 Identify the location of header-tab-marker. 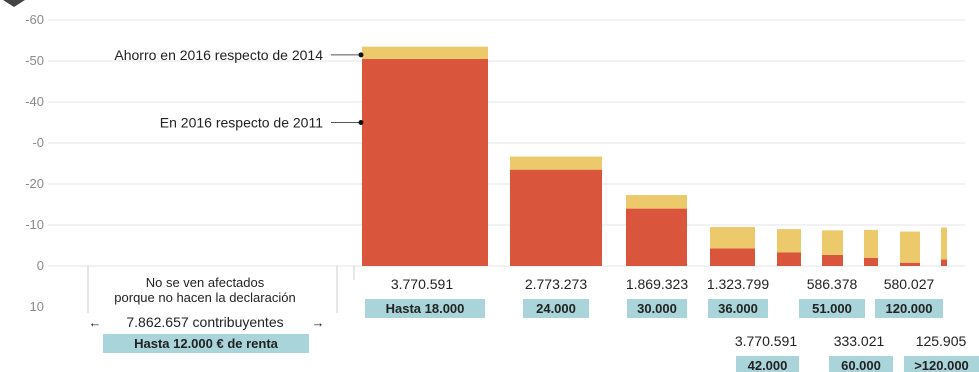
(14, 3).